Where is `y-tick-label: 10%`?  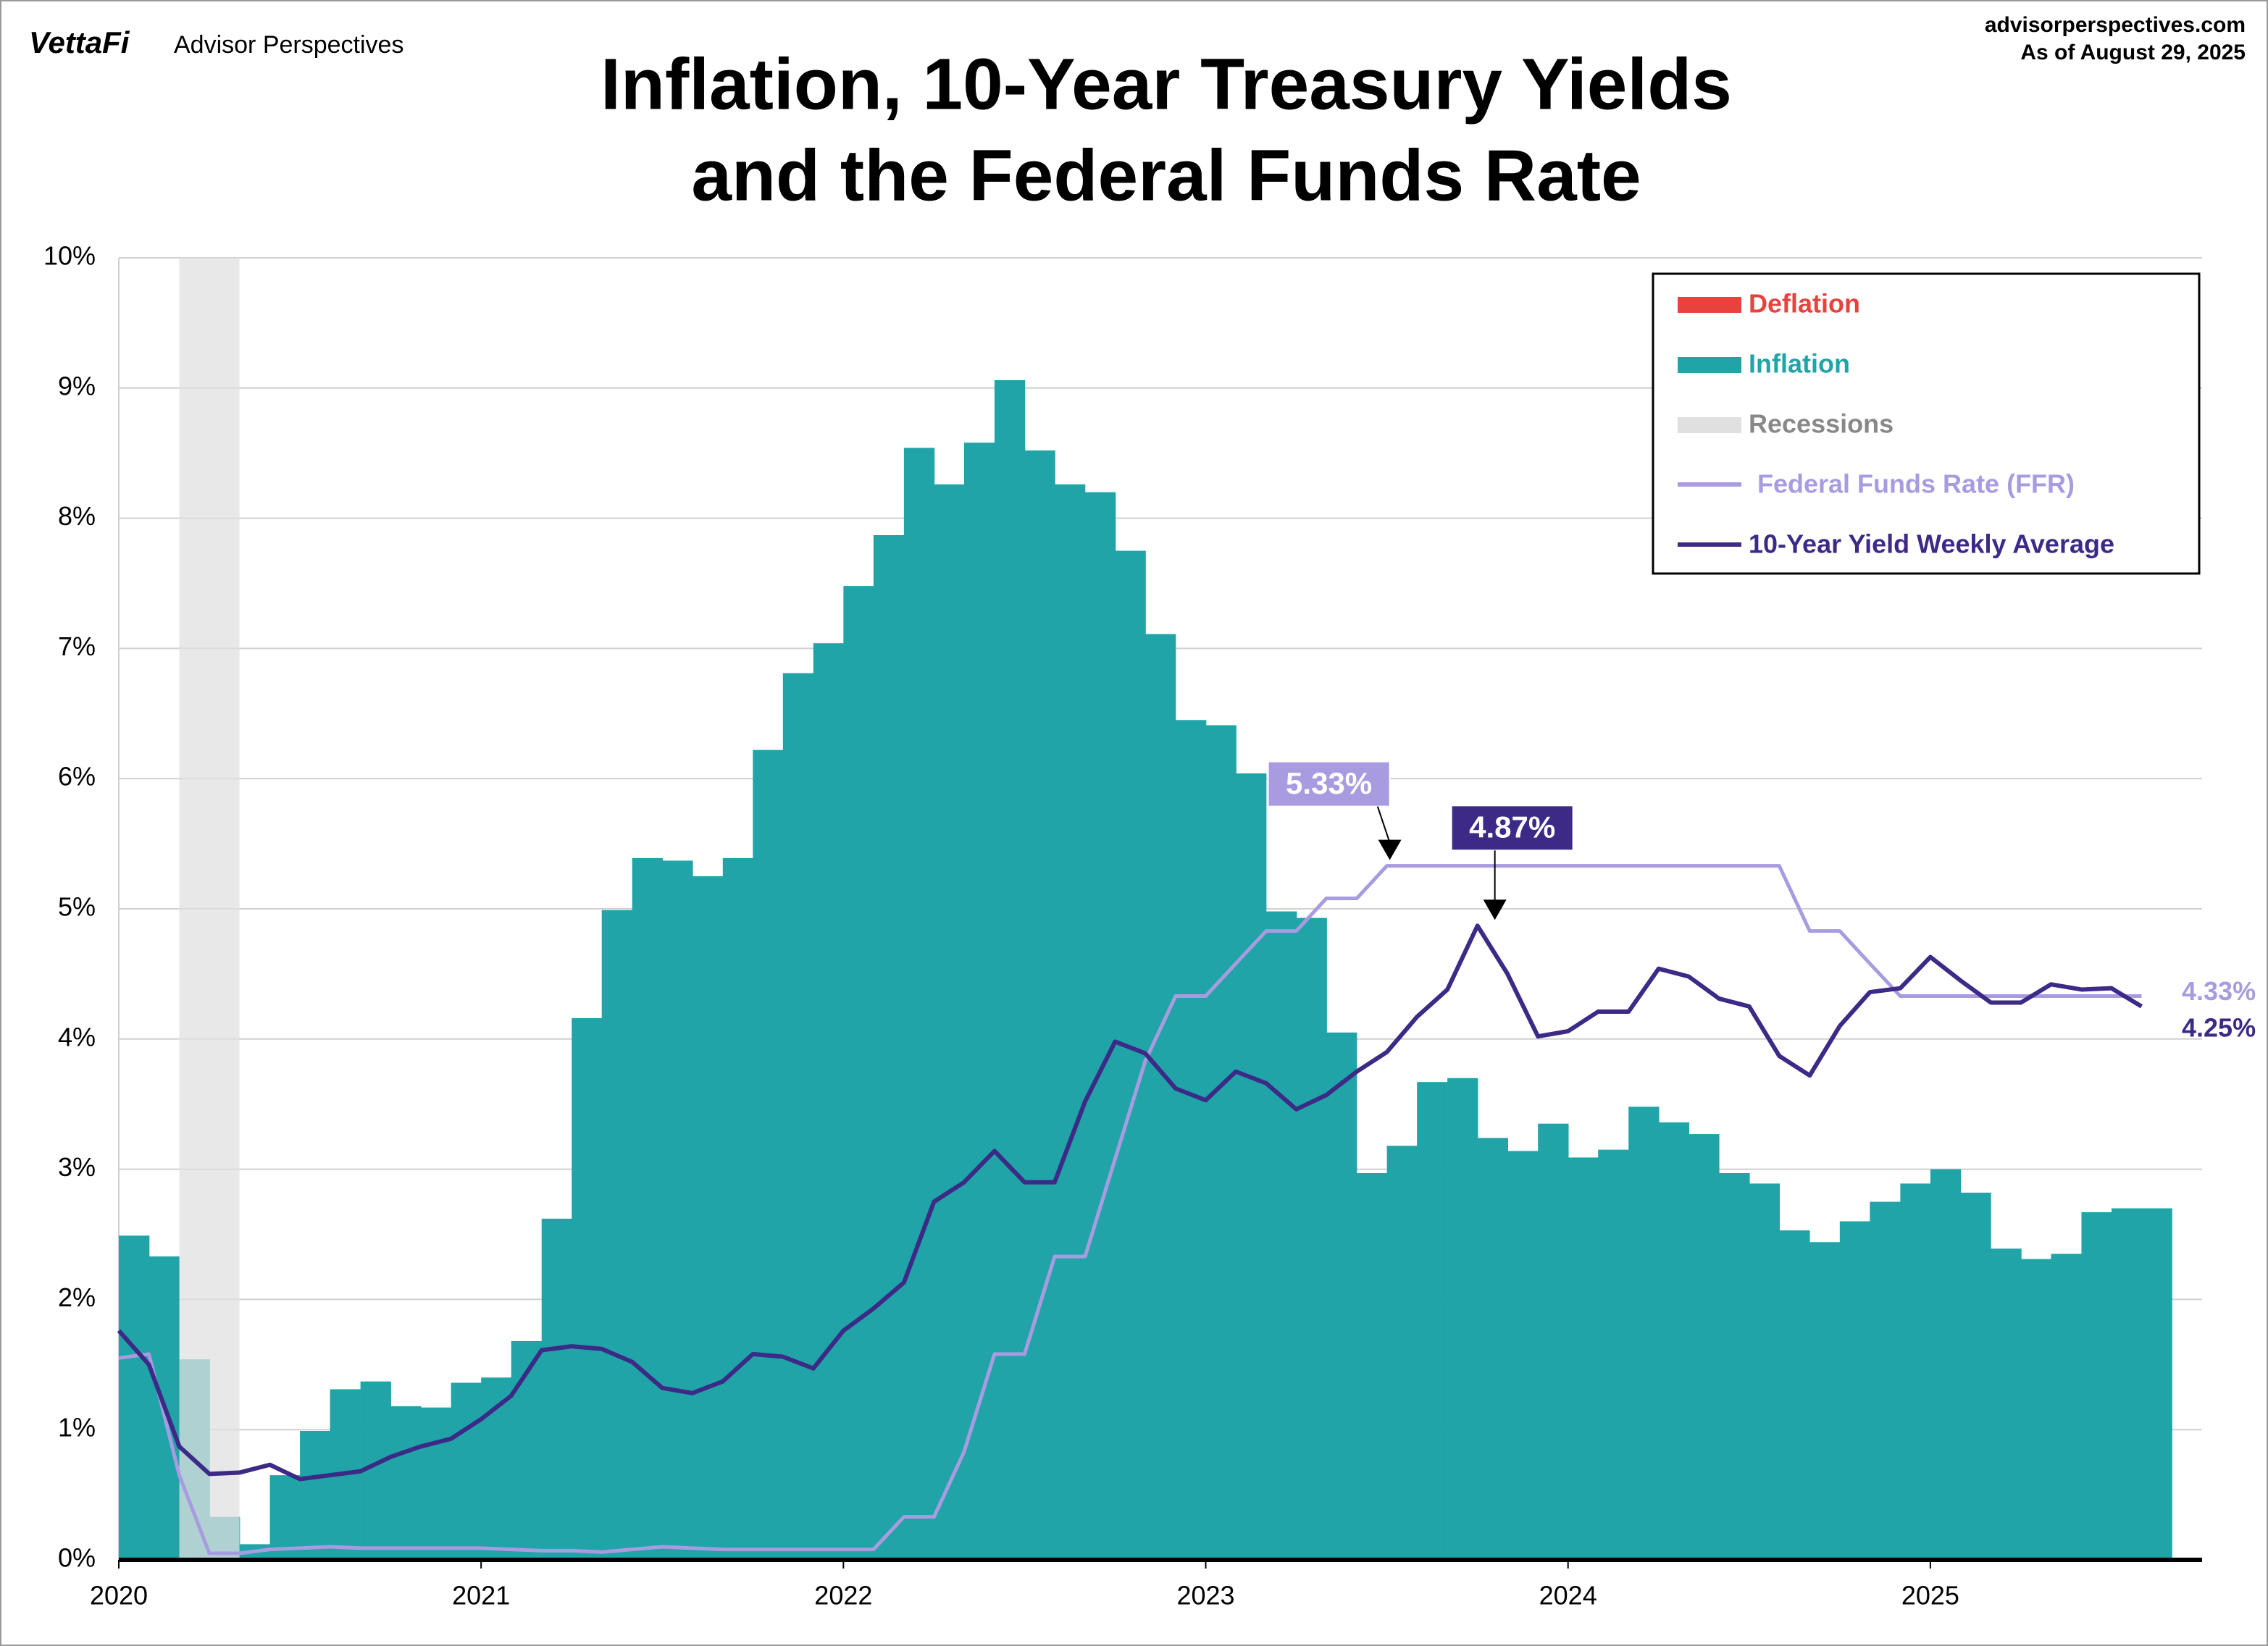 y-tick-label: 10% is located at coordinates (69, 256).